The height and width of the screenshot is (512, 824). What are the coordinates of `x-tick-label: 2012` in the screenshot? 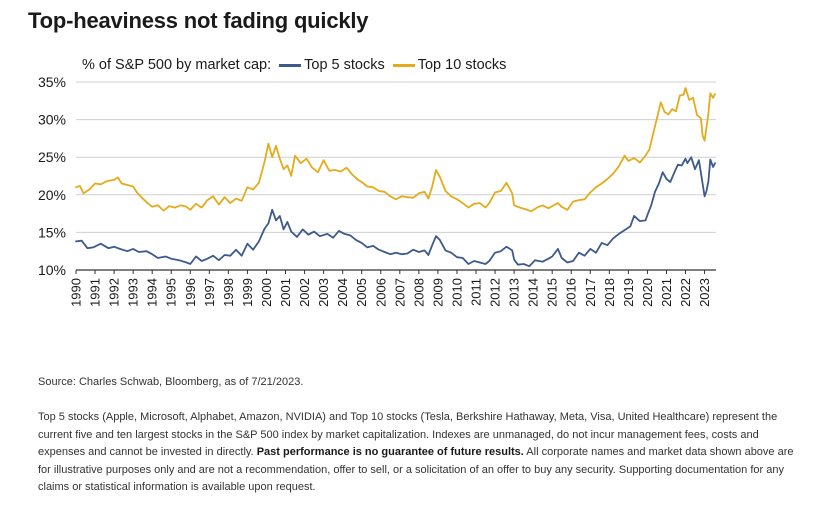 It's located at (495, 292).